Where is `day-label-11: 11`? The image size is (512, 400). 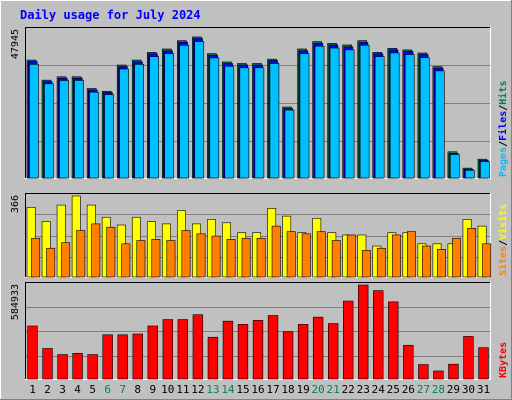 day-label-11: 11 is located at coordinates (182, 389).